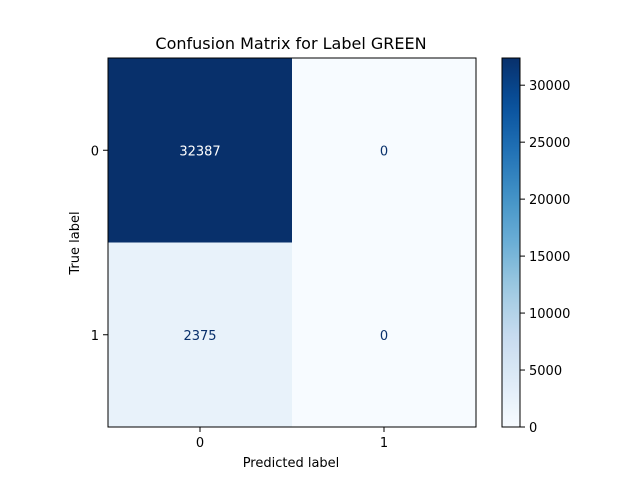 This screenshot has height=480, width=640. Describe the element at coordinates (549, 86) in the screenshot. I see `colorbar-tick-label: 30000` at that location.